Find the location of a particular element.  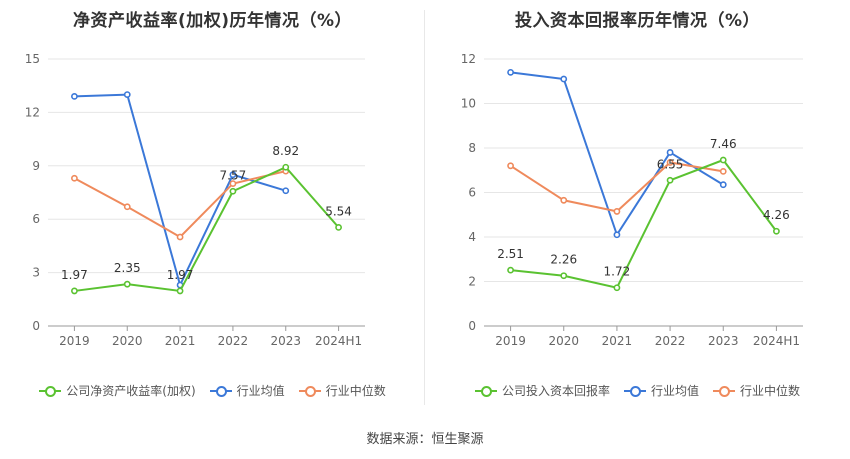

data-label: 7.57 is located at coordinates (233, 175).